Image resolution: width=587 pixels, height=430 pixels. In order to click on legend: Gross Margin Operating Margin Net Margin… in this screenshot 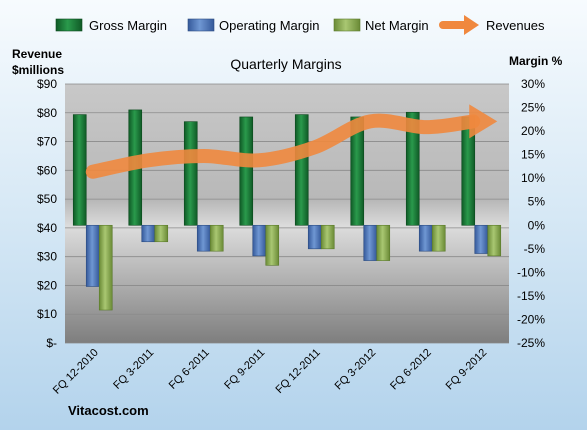, I will do `click(300, 25)`.